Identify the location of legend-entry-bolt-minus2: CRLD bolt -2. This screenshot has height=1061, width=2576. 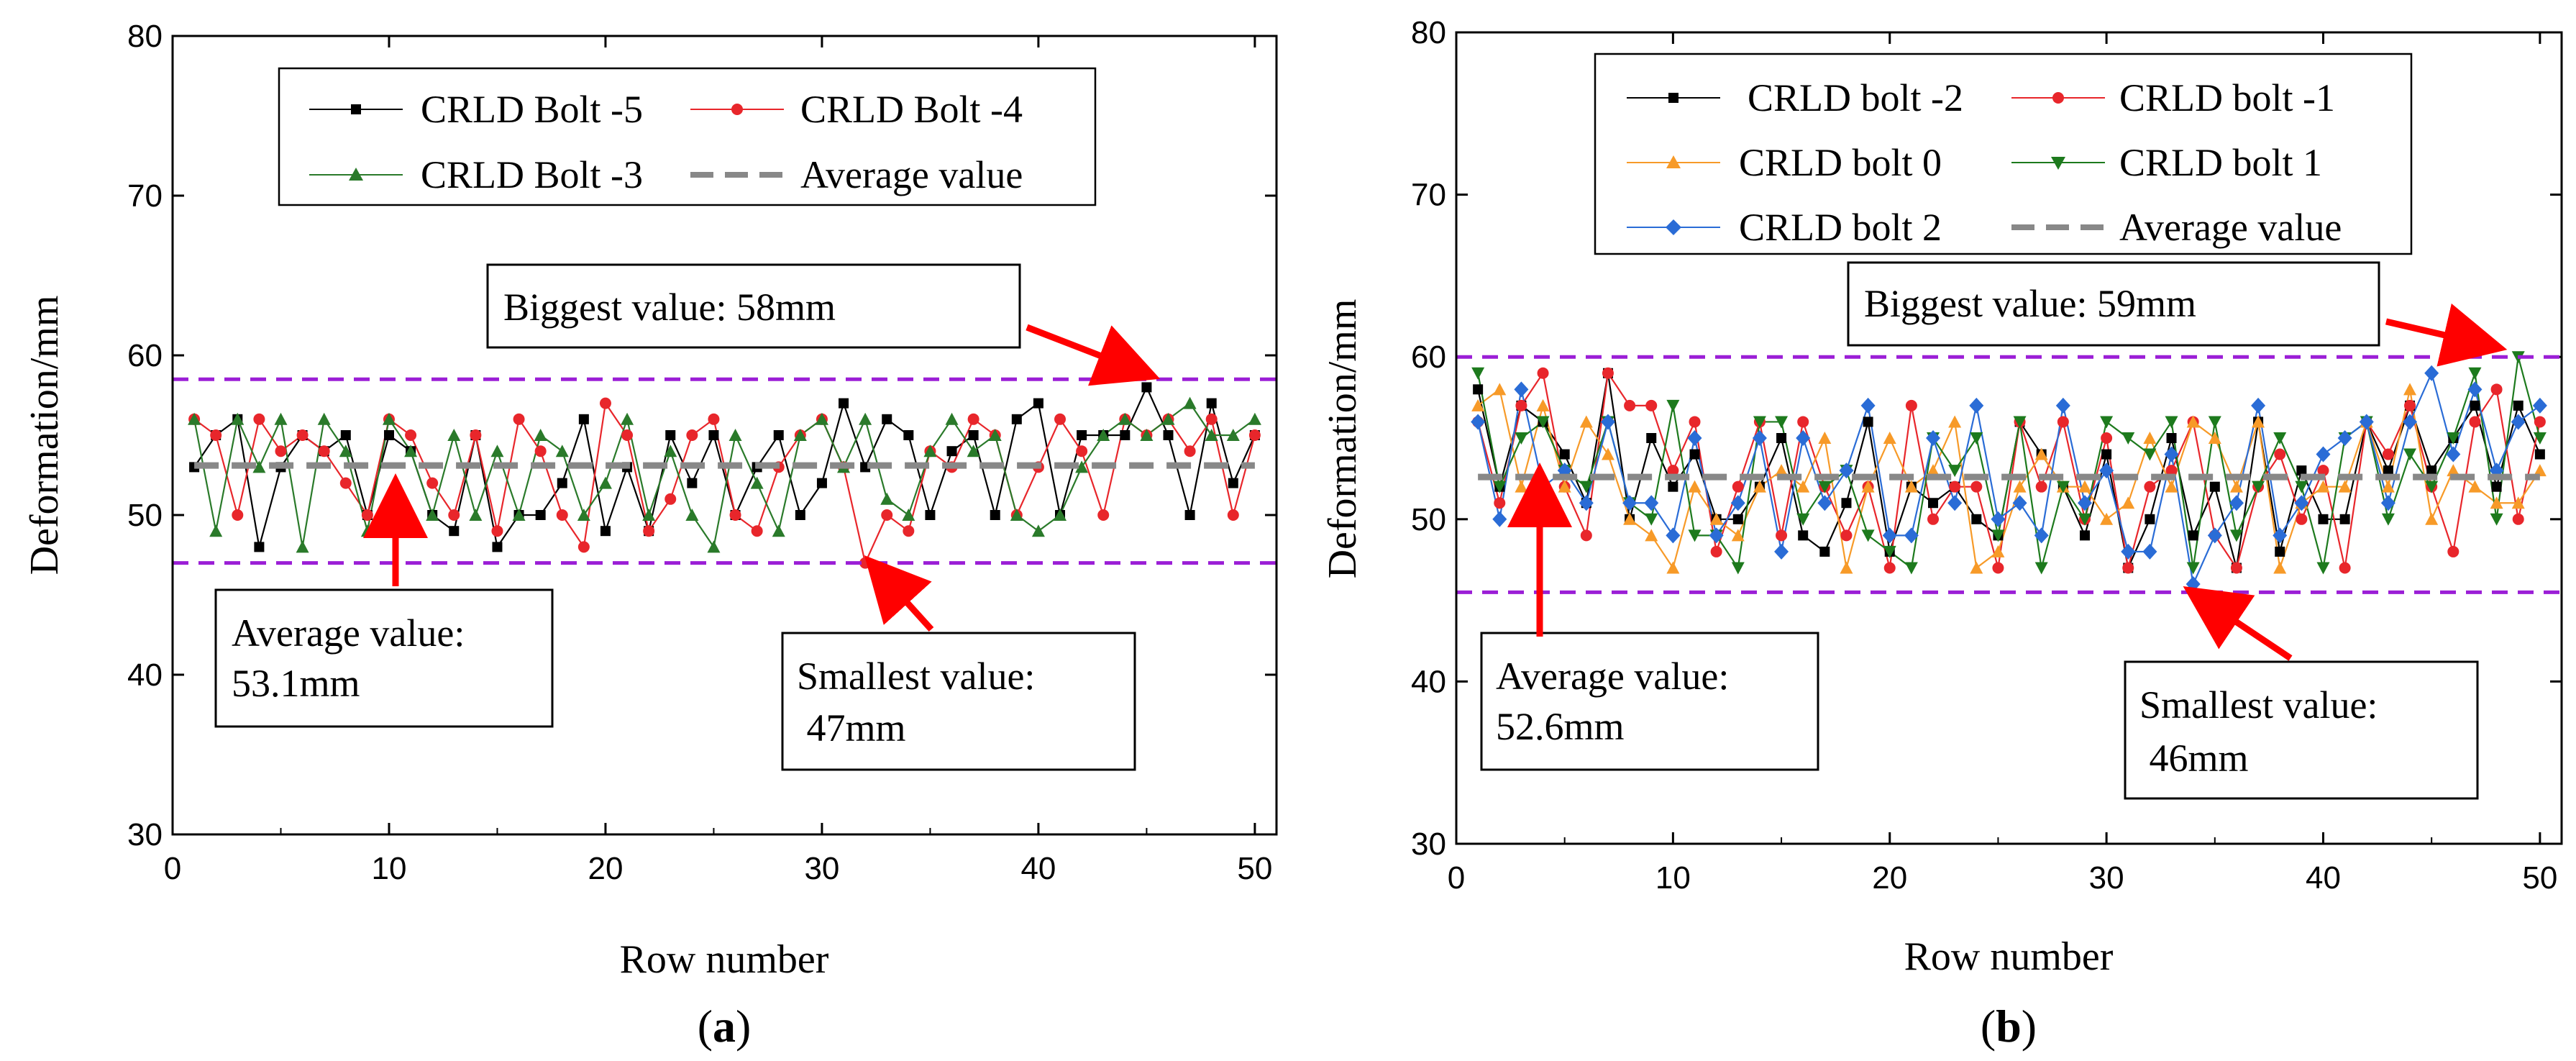
(1795, 97).